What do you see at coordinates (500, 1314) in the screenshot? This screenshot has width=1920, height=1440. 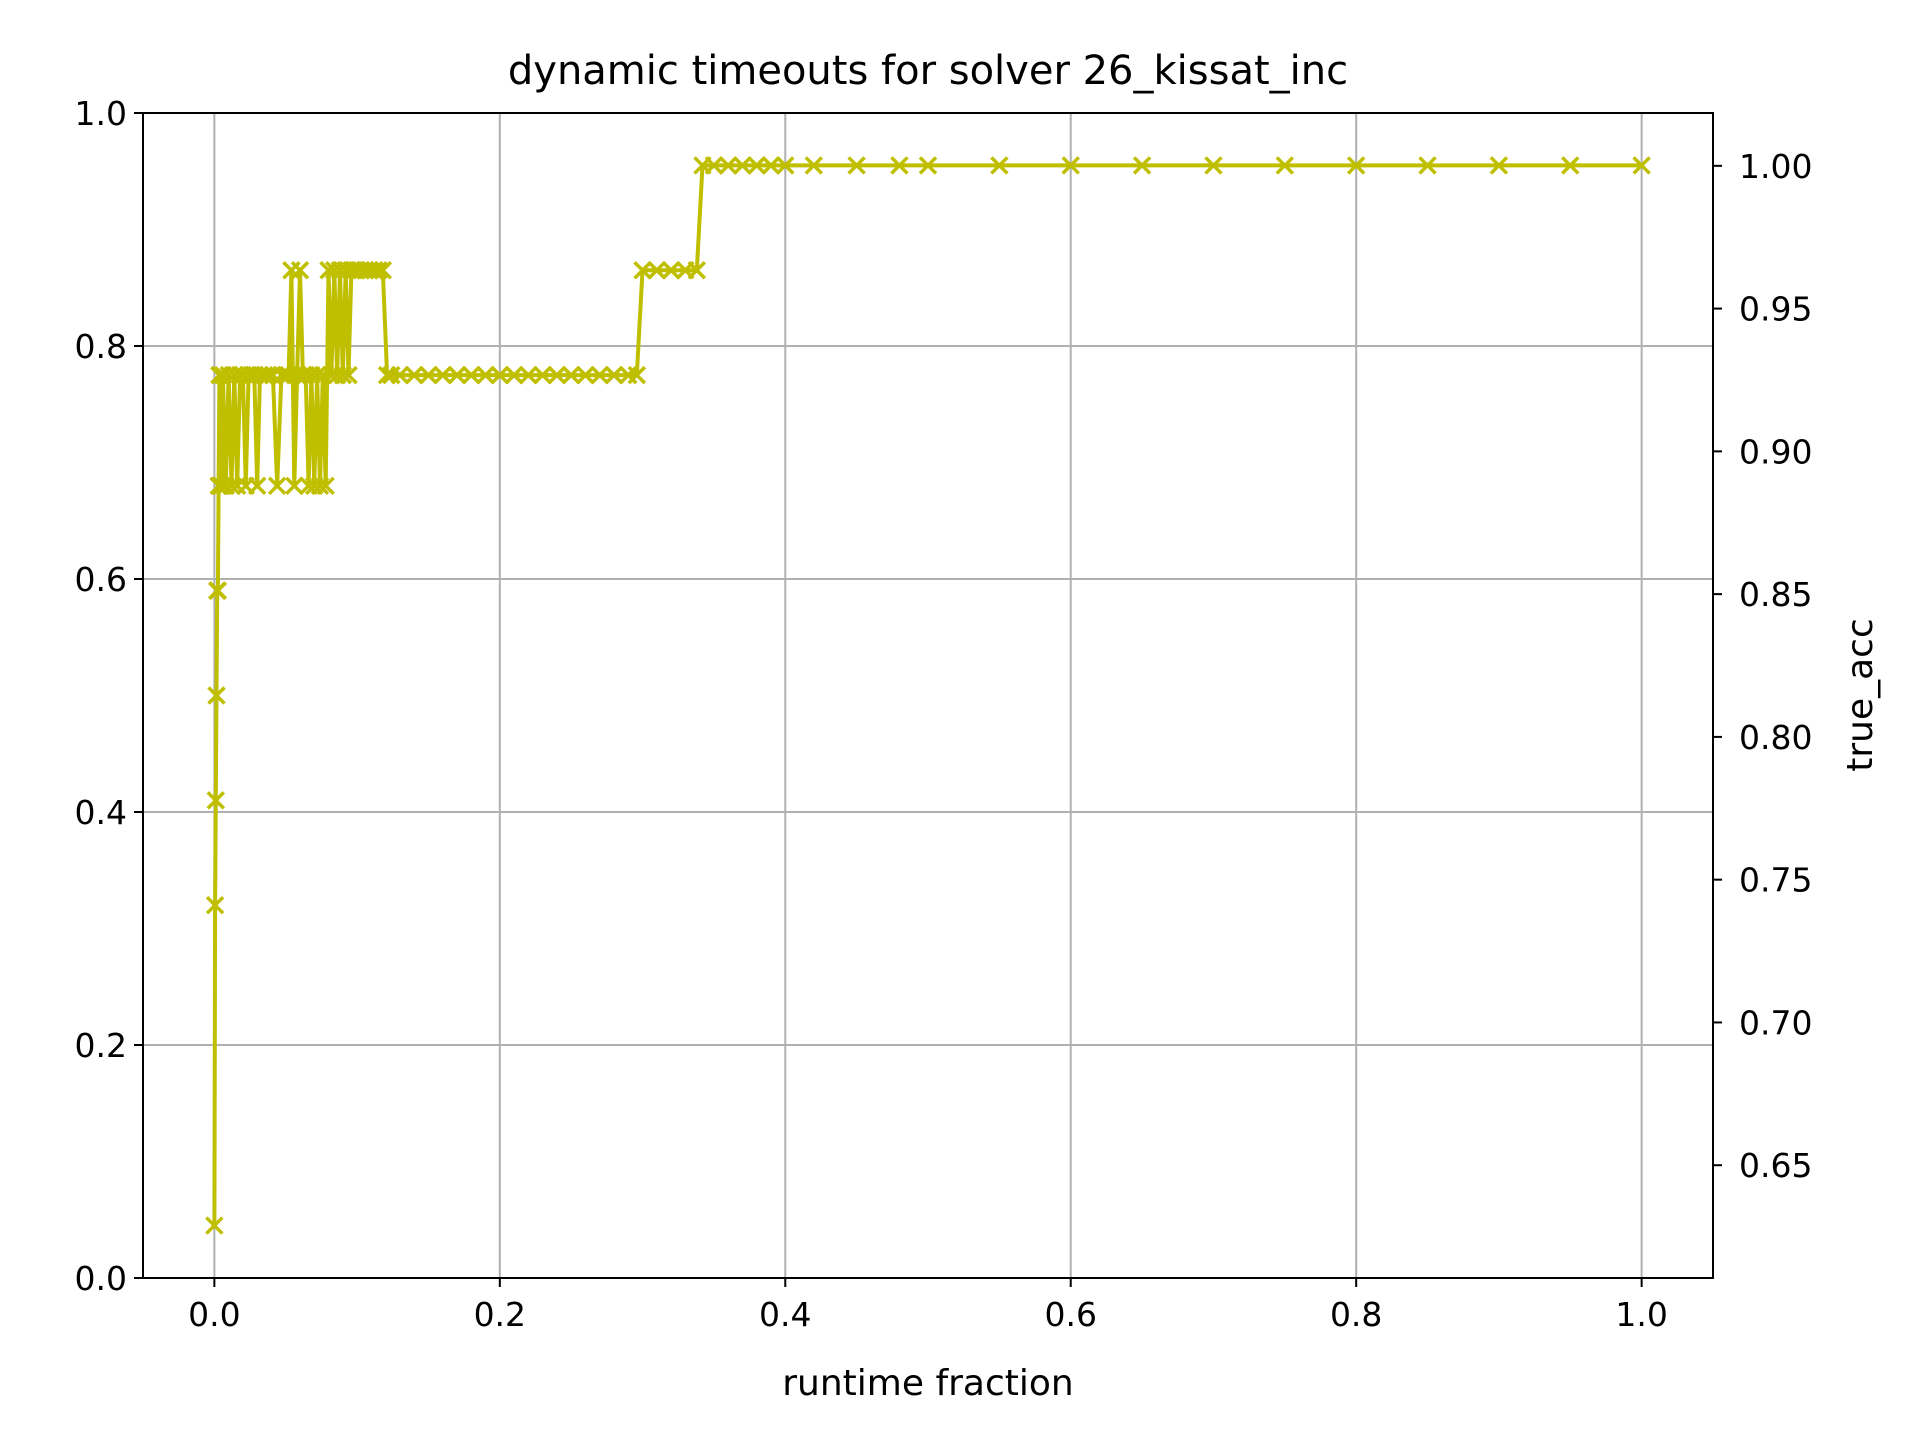 I see `x-tick-label: 0.2` at bounding box center [500, 1314].